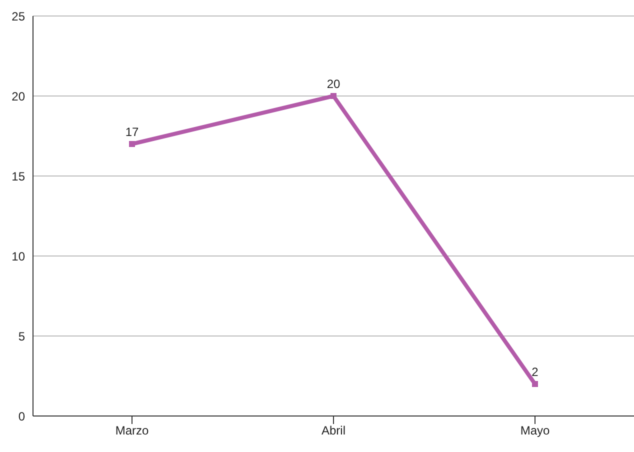 This screenshot has width=634, height=452. I want to click on x-tick-label: Marzo, so click(132, 431).